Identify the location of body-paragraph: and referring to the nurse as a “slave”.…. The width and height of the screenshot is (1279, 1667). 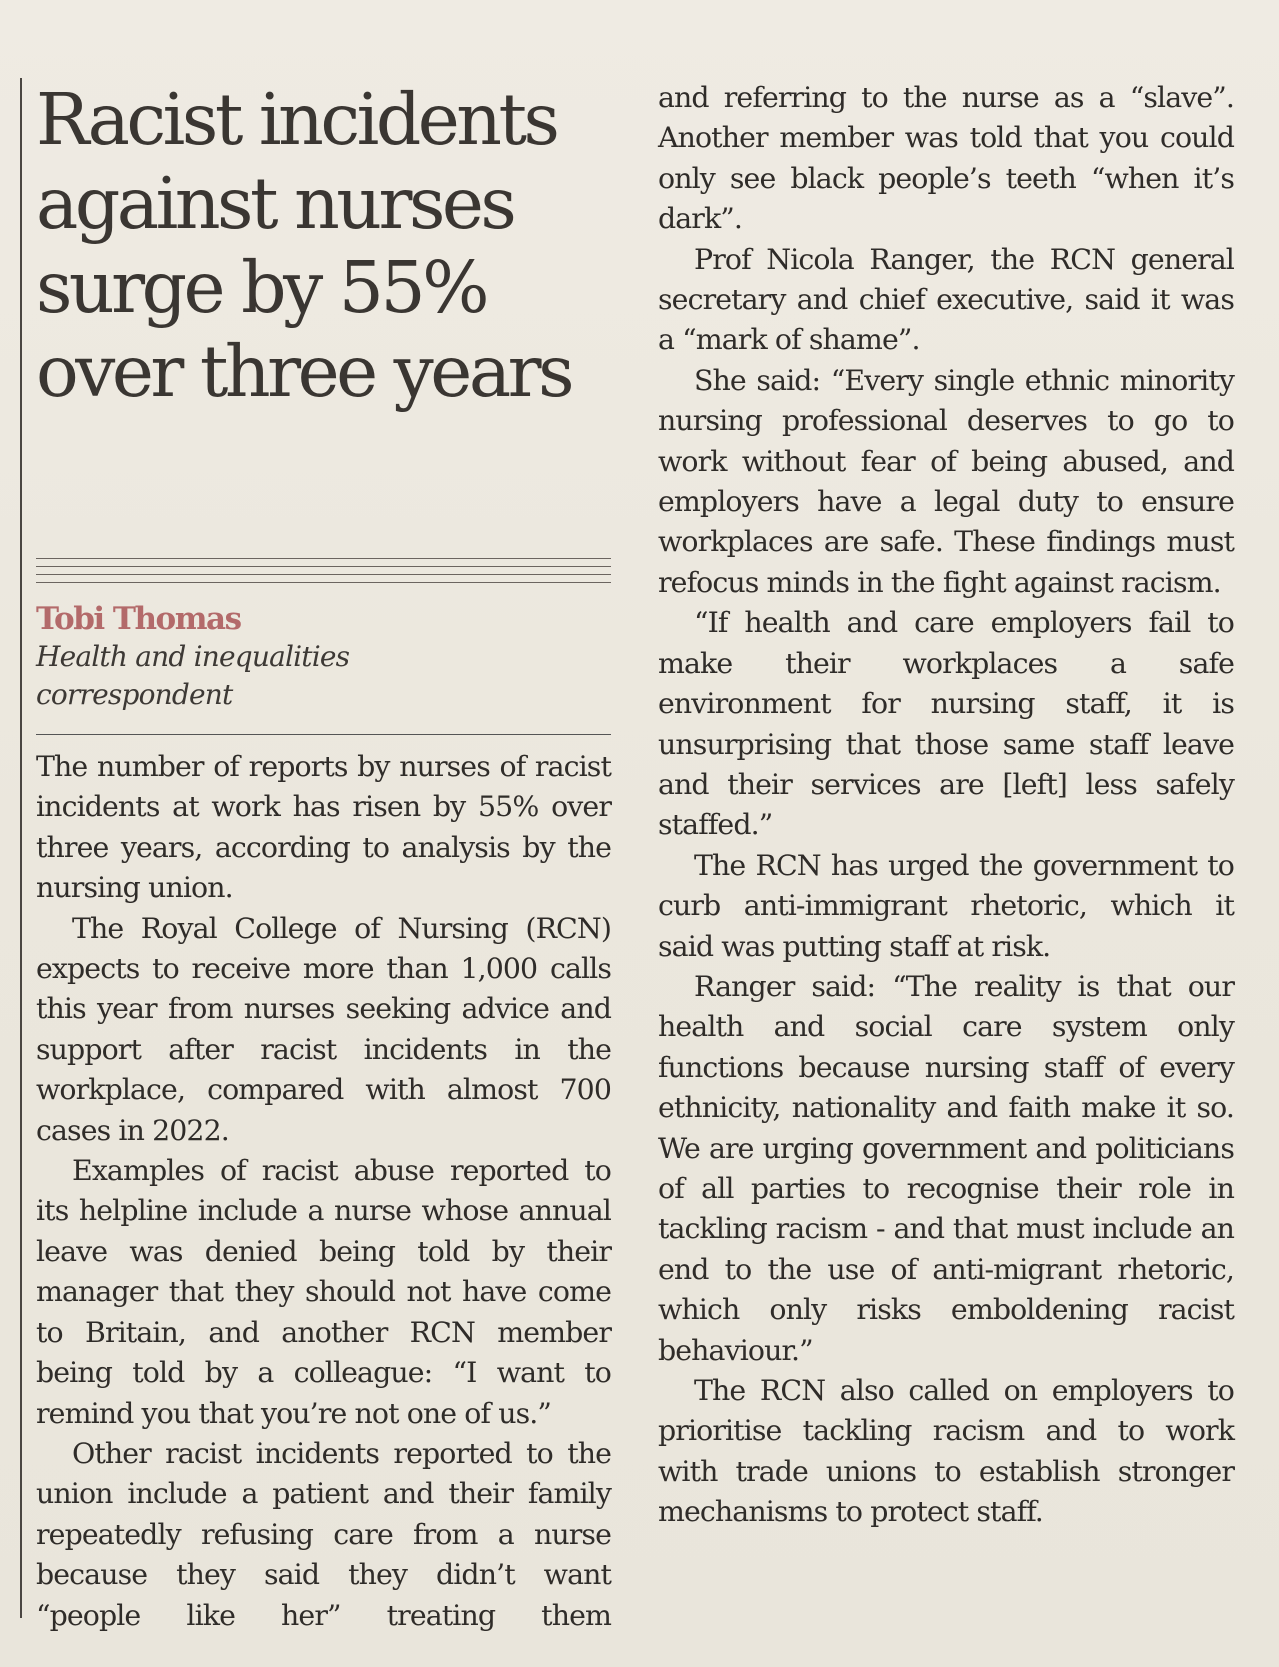
(946, 158).